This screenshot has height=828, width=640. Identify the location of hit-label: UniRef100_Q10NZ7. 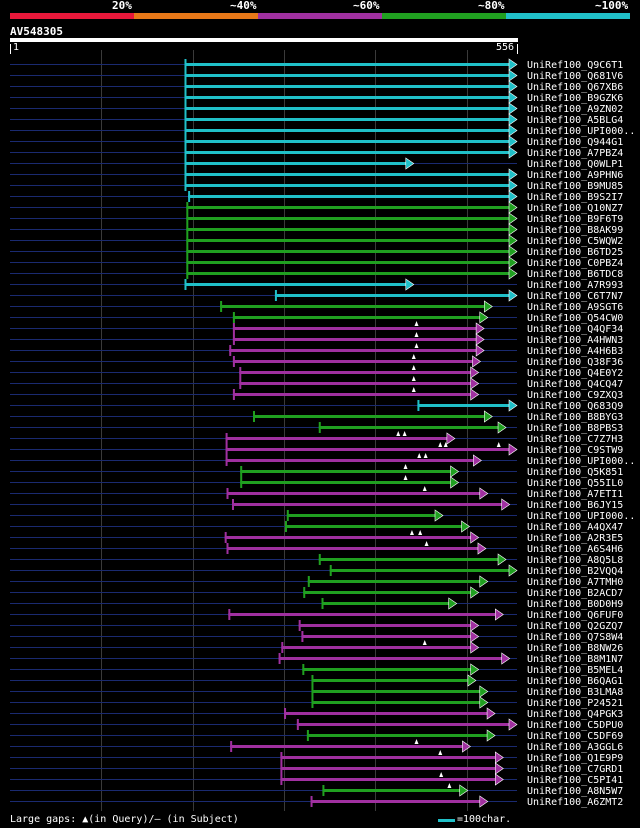
(575, 208).